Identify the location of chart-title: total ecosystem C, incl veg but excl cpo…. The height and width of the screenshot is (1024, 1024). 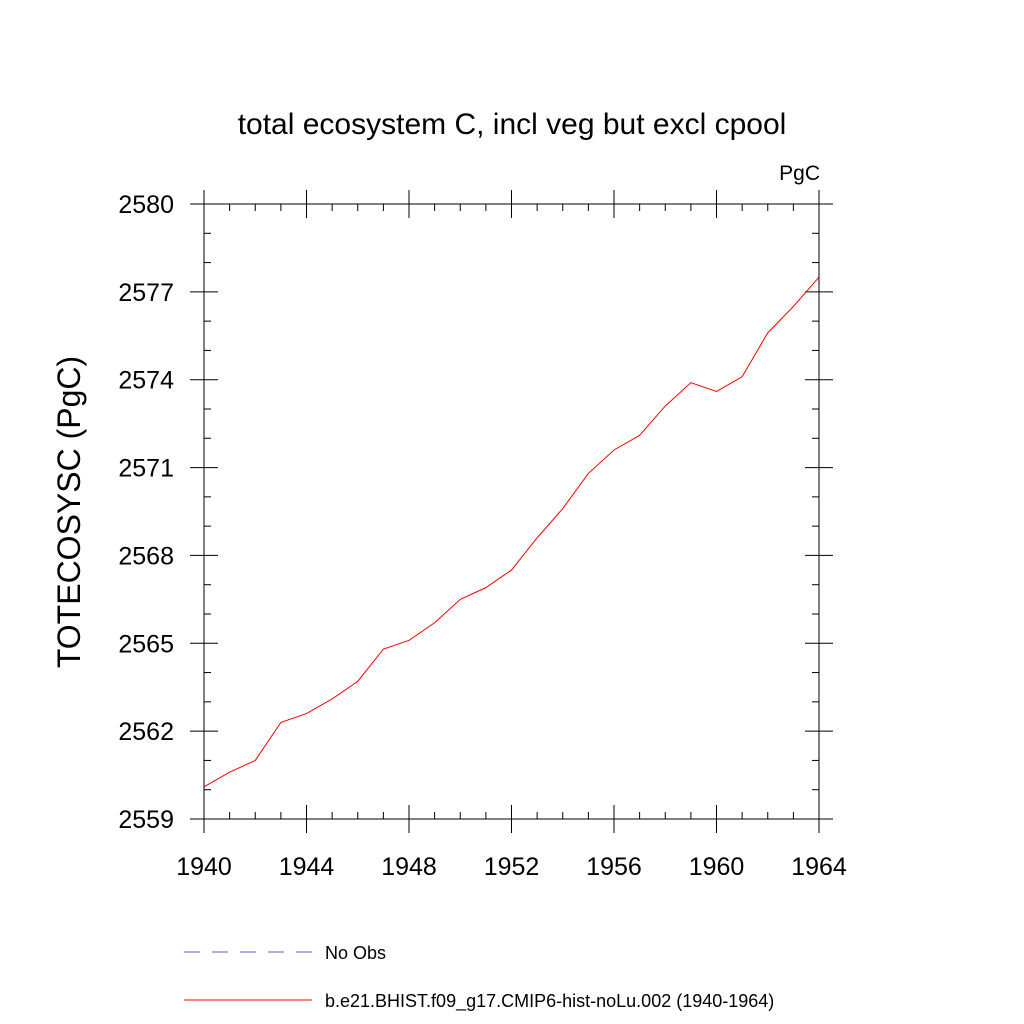
(512, 124).